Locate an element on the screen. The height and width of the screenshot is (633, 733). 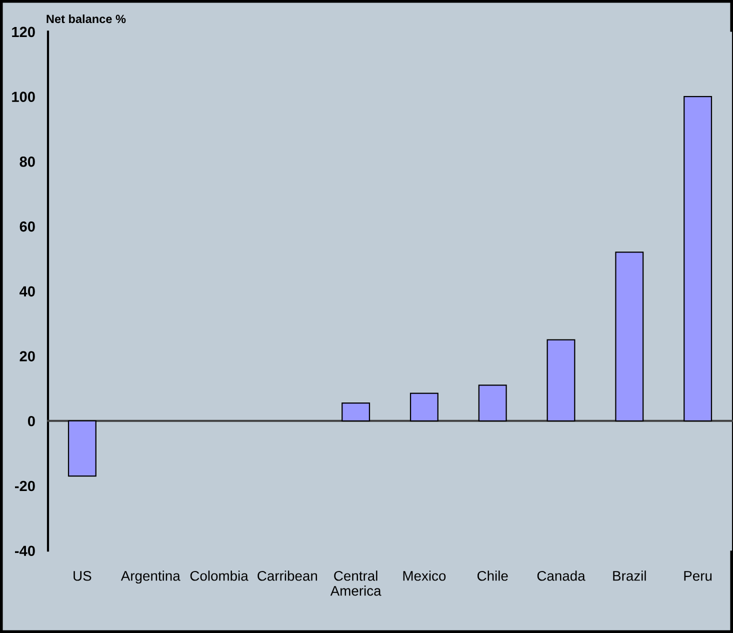
x-tick-label: US is located at coordinates (83, 575).